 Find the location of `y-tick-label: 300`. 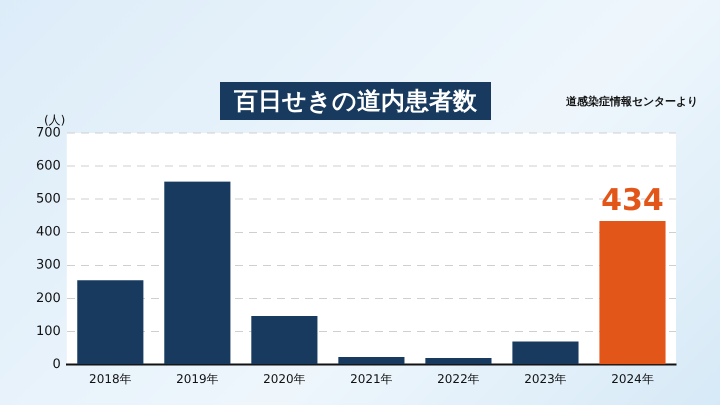

y-tick-label: 300 is located at coordinates (48, 265).